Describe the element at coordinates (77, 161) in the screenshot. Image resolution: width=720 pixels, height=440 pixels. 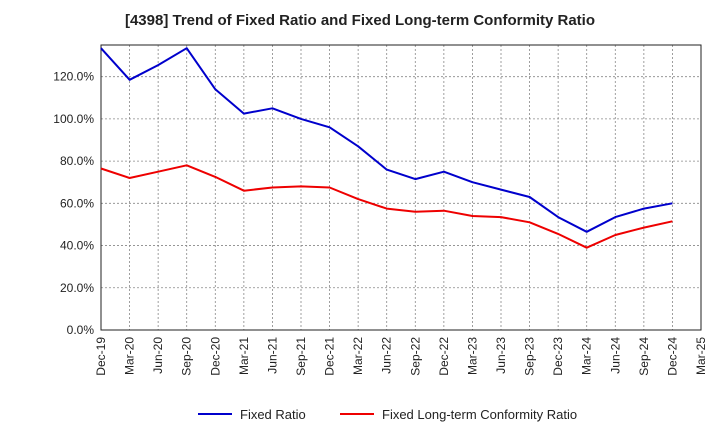
I see `y-tick-label: 80.0%` at that location.